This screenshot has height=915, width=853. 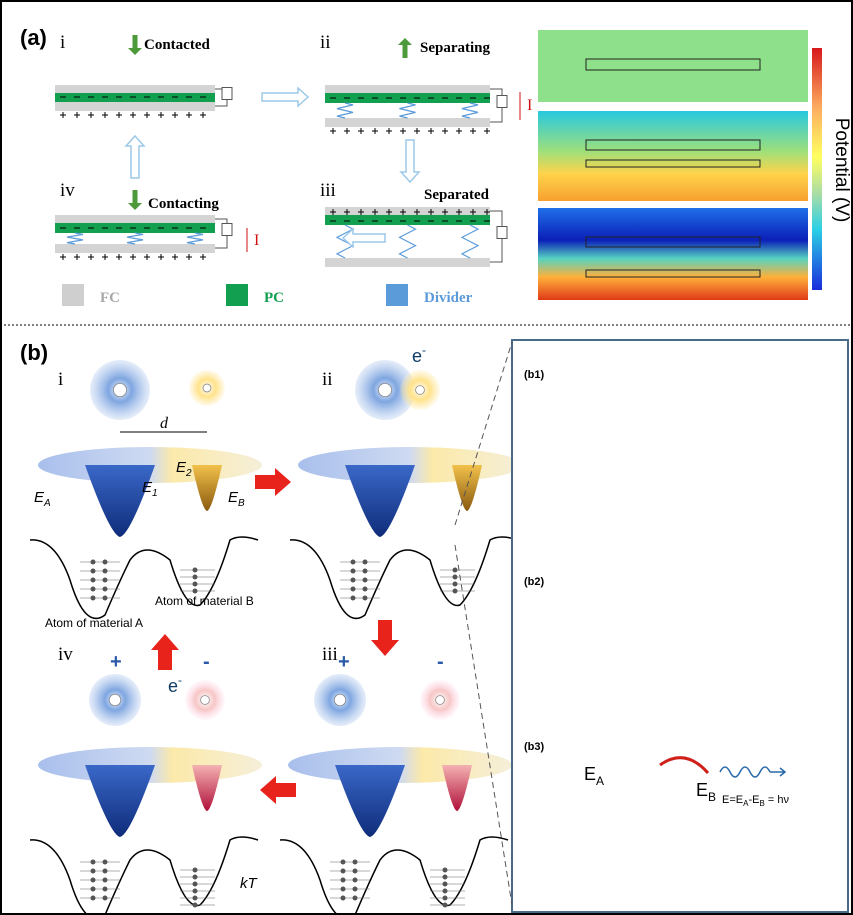 I want to click on stage-numeral: iii, so click(x=328, y=190).